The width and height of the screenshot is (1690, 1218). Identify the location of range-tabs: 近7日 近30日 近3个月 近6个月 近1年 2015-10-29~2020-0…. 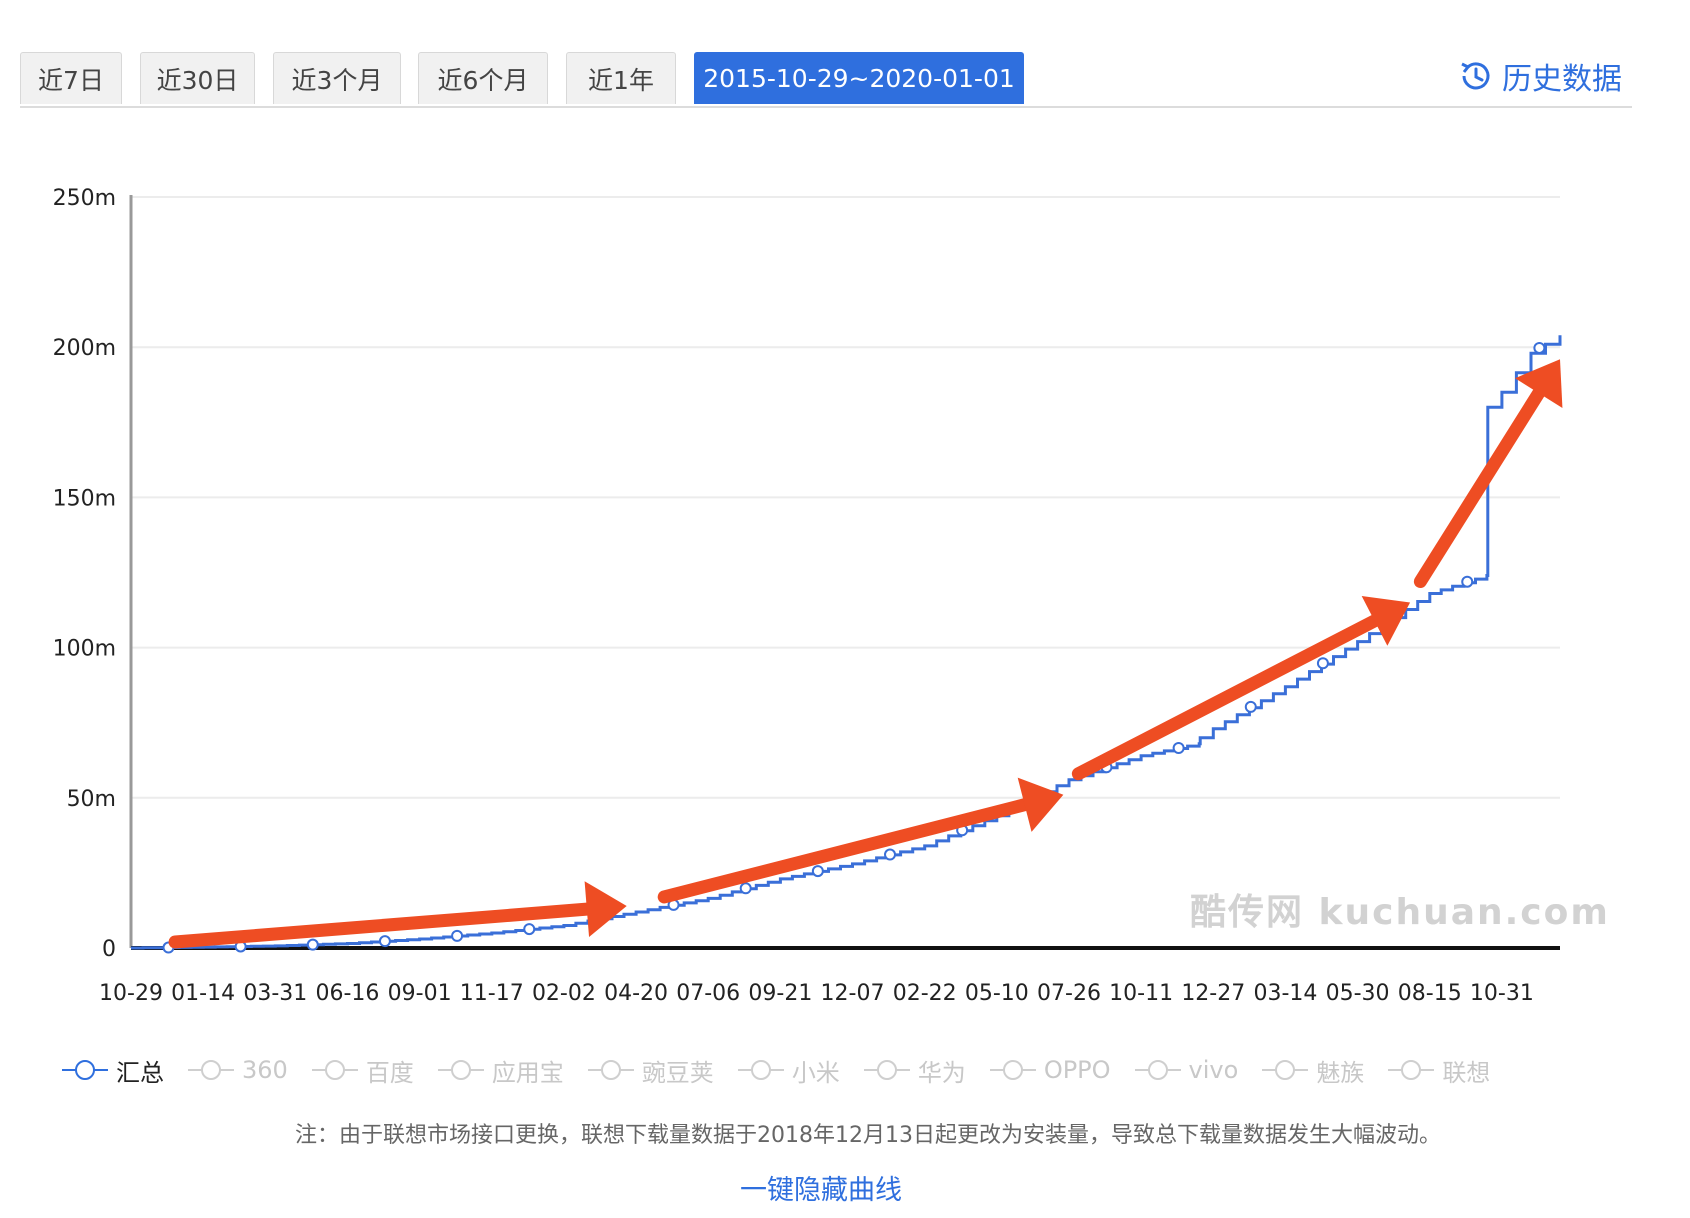
(826, 79).